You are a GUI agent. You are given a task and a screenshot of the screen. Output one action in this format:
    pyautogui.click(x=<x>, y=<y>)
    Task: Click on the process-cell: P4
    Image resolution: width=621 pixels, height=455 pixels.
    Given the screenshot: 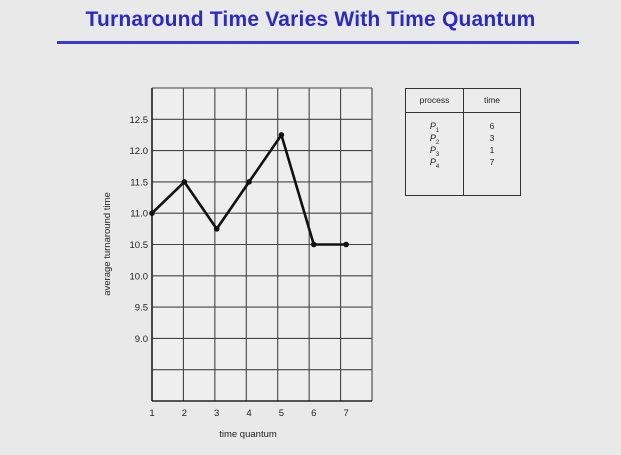 What is the action you would take?
    pyautogui.click(x=434, y=163)
    